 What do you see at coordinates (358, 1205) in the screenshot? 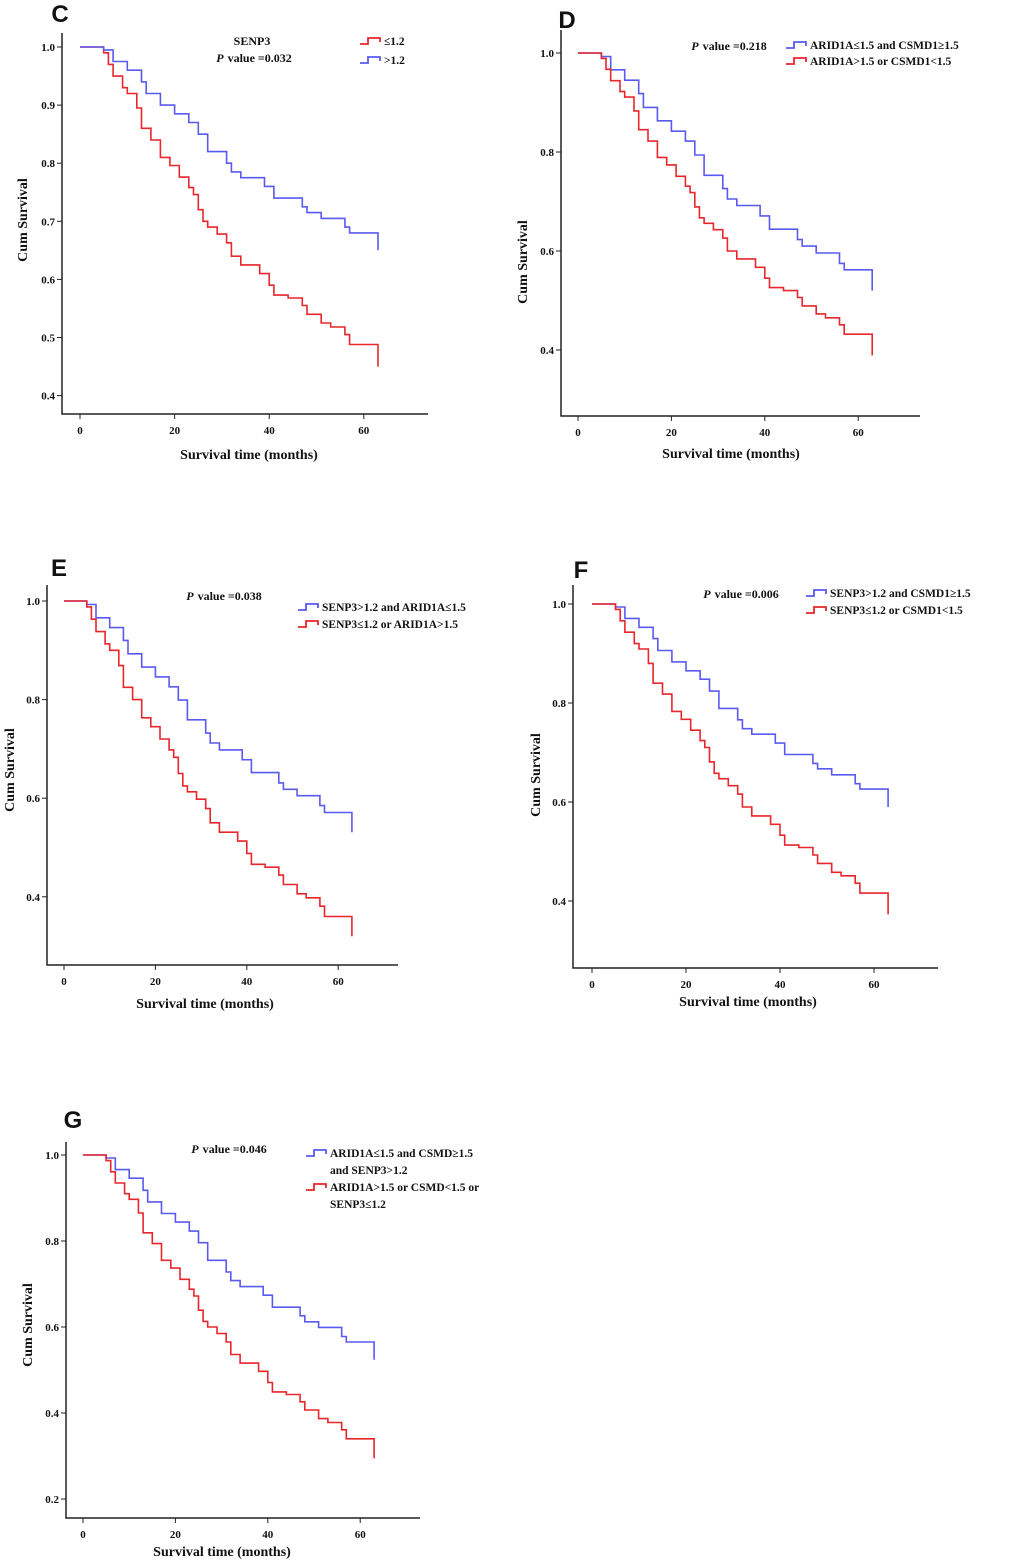
I see `legend-label: SENP3≤1.2` at bounding box center [358, 1205].